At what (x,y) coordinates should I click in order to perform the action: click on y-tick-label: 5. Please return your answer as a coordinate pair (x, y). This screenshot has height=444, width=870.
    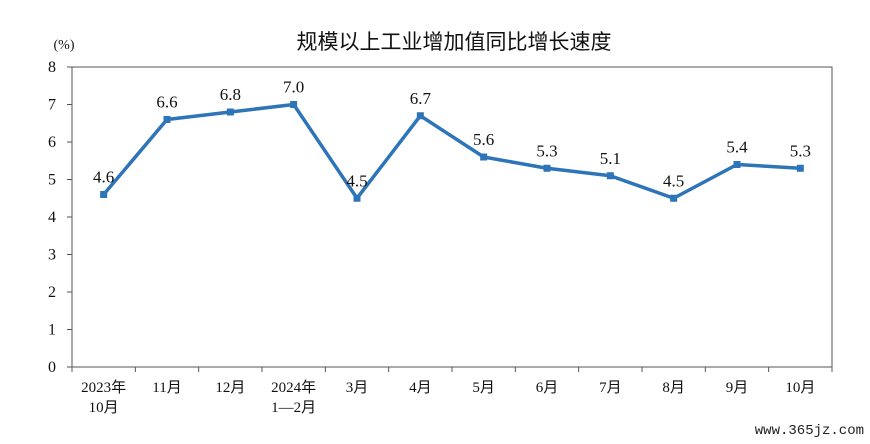
    Looking at the image, I should click on (52, 180).